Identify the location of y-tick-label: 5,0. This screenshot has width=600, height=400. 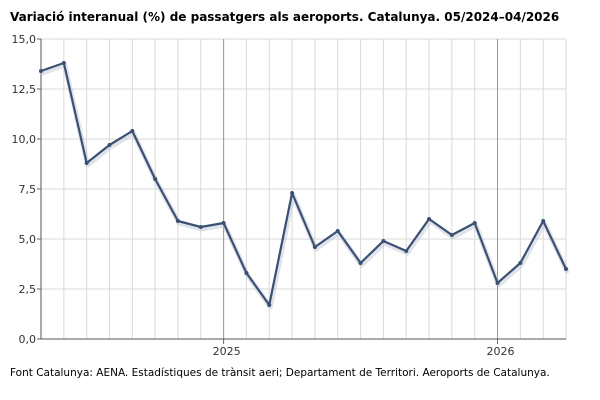
(28, 239).